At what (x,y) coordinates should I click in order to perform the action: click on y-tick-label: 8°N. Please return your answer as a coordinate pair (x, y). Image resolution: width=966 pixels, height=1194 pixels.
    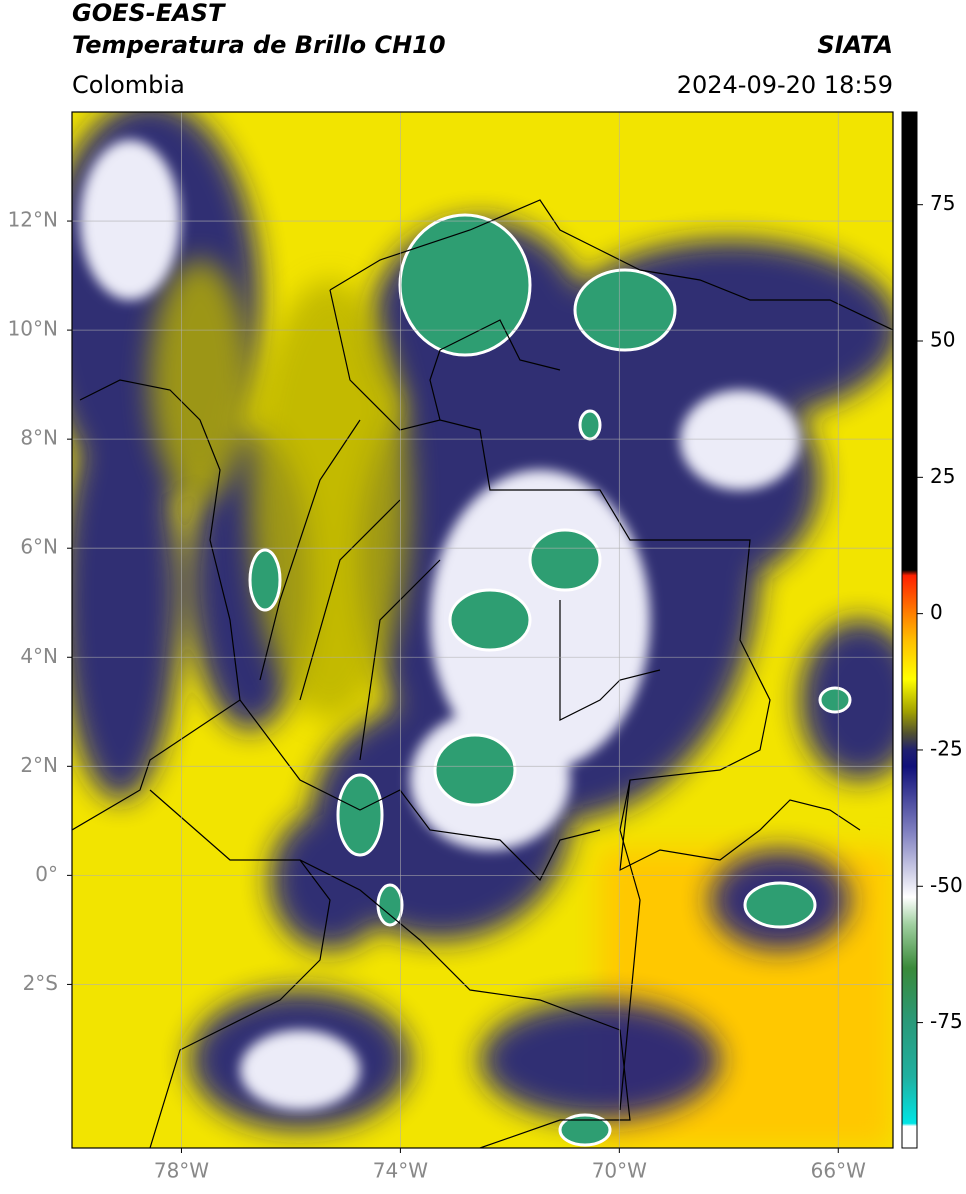
    Looking at the image, I should click on (39, 438).